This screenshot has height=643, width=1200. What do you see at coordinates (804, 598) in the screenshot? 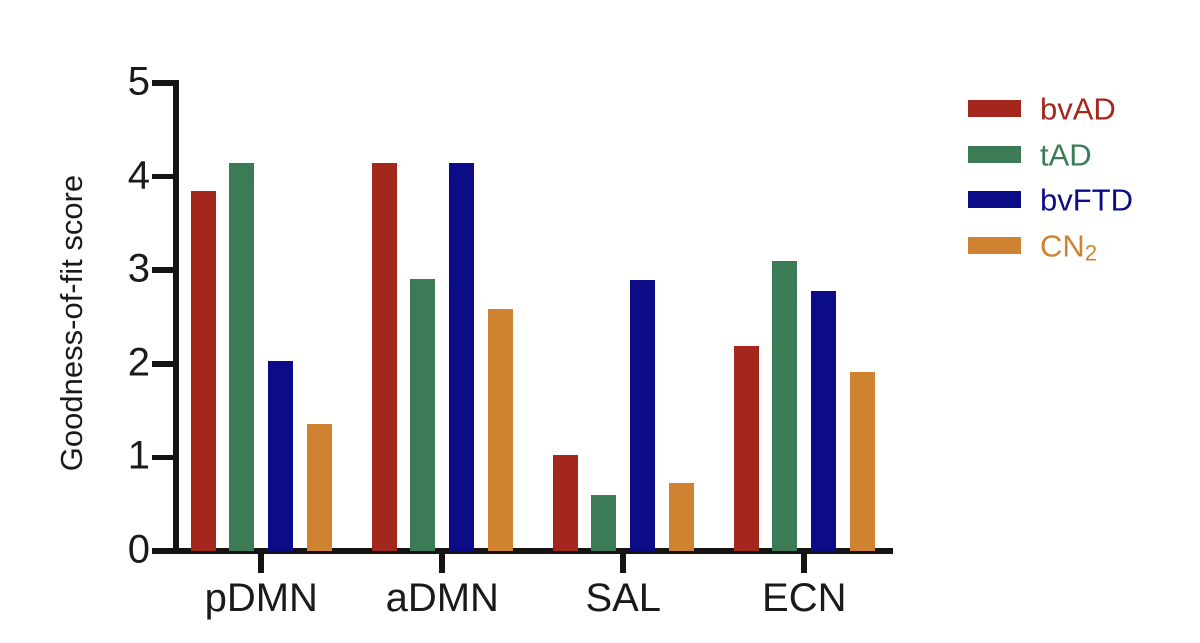
I see `x-tick-label: ECN` at bounding box center [804, 598].